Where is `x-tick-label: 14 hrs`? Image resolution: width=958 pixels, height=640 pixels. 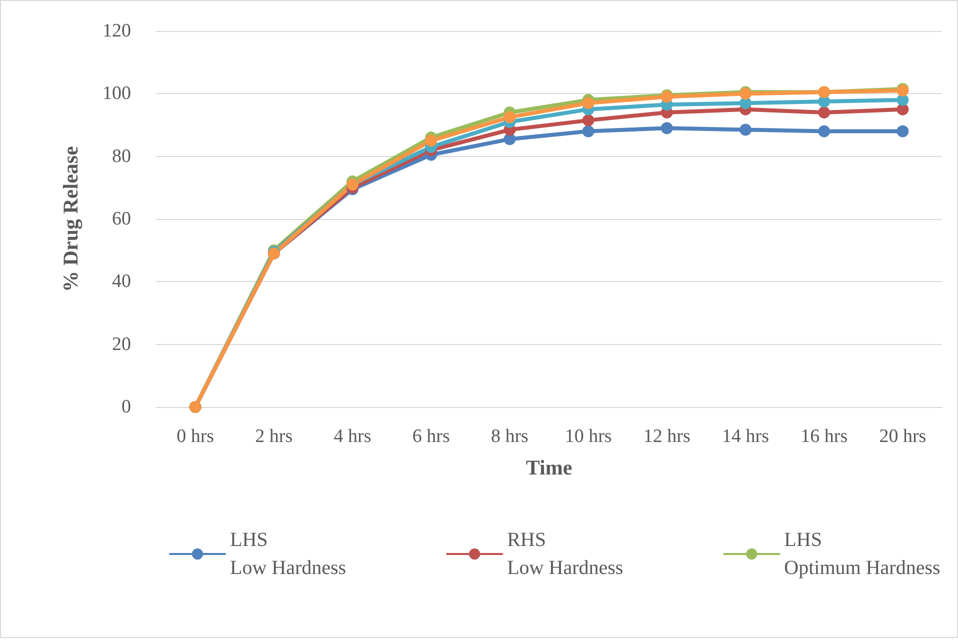 x-tick-label: 14 hrs is located at coordinates (745, 436).